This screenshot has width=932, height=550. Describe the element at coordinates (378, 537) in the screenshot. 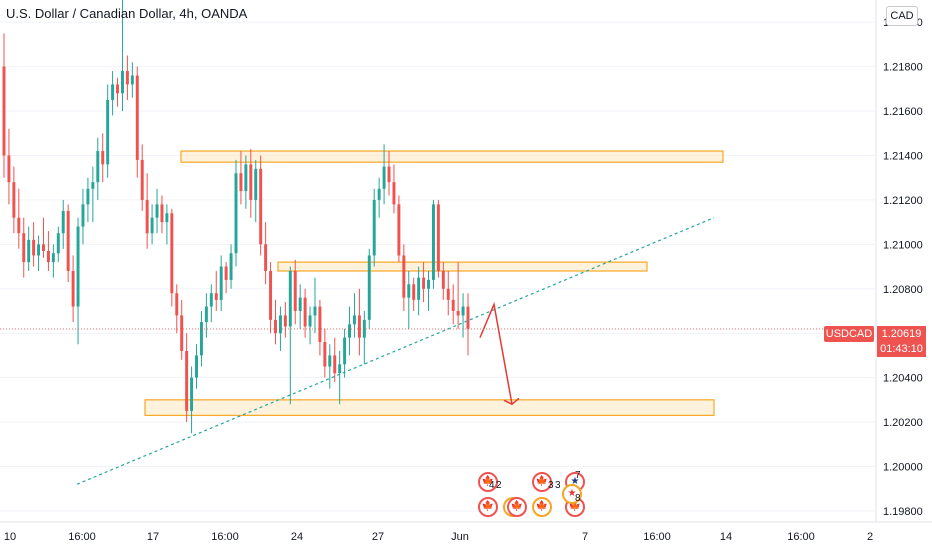

I see `x-tick-label: 27` at that location.